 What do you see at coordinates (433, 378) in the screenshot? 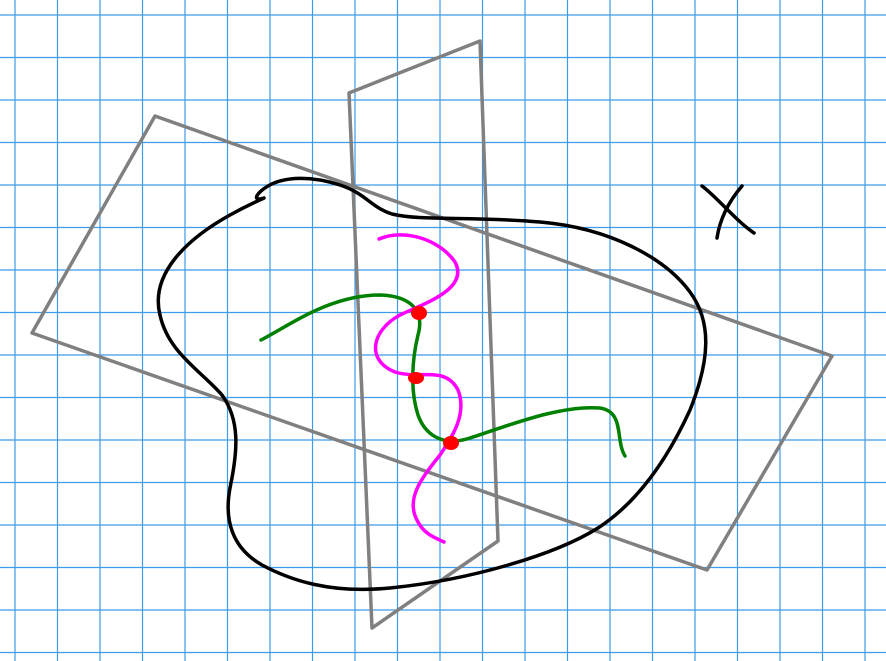
I see `intersection-points` at bounding box center [433, 378].